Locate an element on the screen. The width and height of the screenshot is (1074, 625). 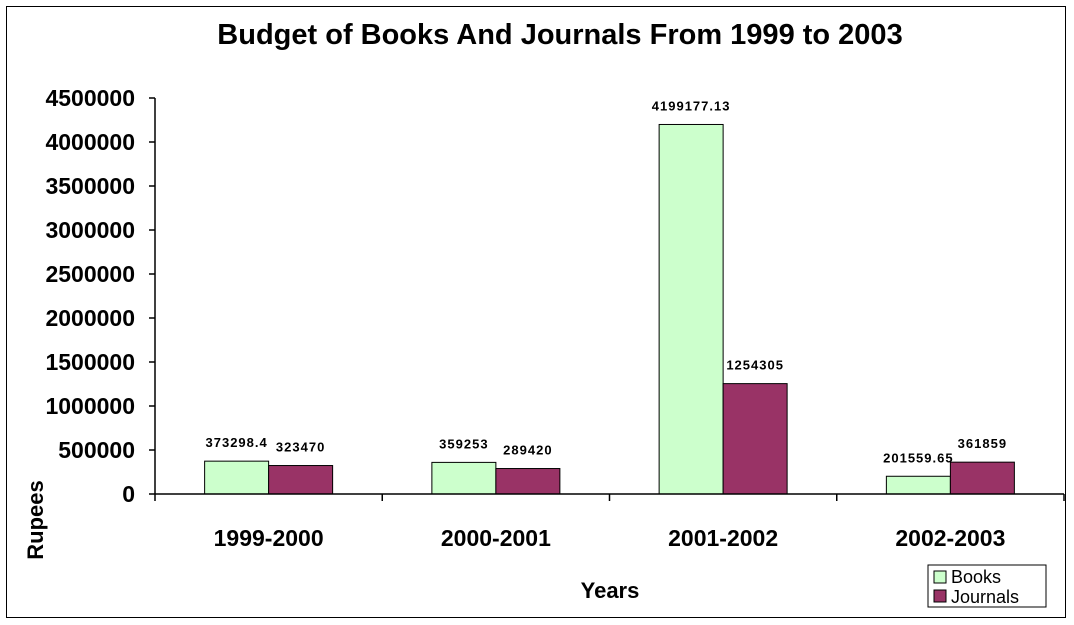
legend-label-journals: Journals is located at coordinates (985, 597).